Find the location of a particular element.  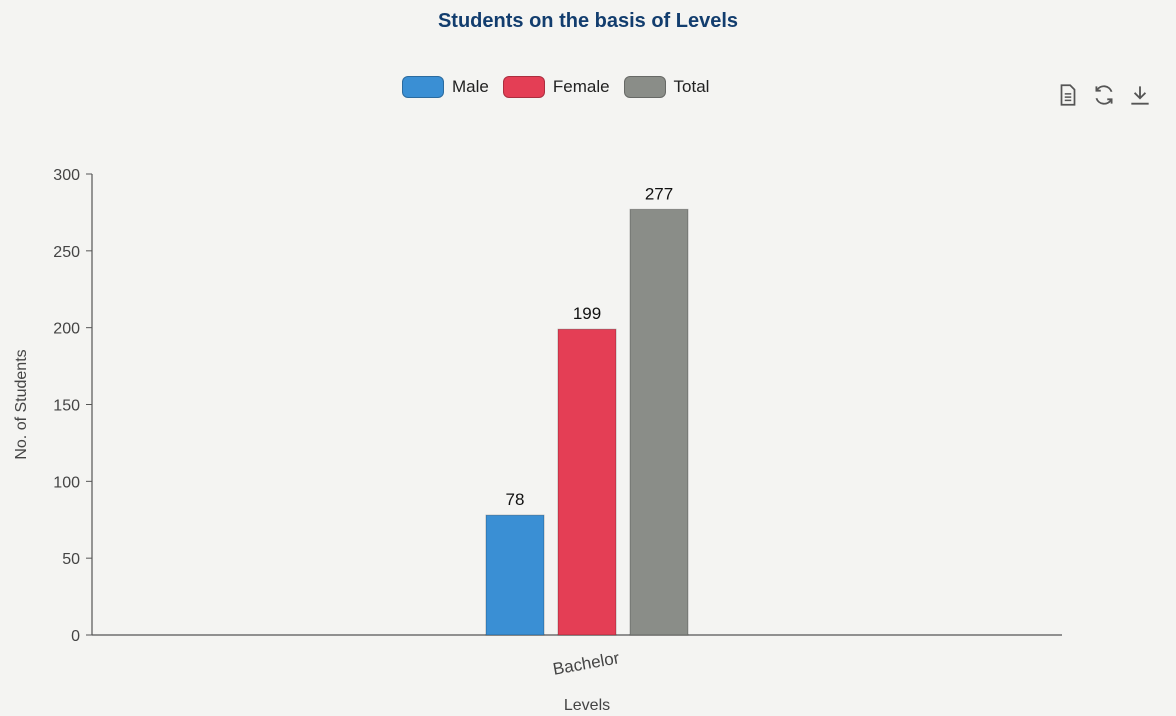

y-tick-label: 50 is located at coordinates (71, 559).